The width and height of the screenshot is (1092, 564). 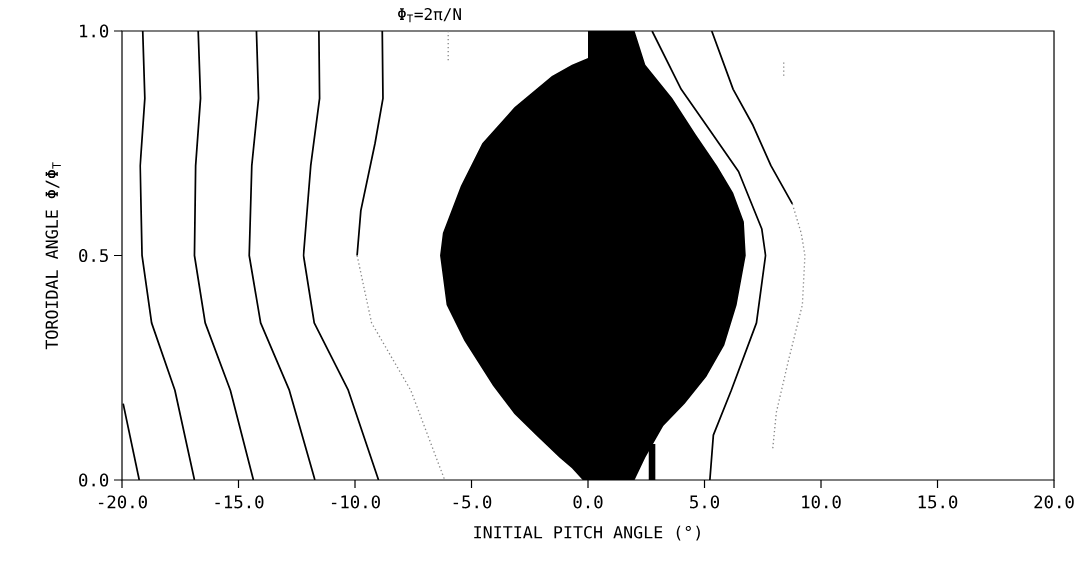 What do you see at coordinates (94, 31) in the screenshot?
I see `y-tick-label: 1.0` at bounding box center [94, 31].